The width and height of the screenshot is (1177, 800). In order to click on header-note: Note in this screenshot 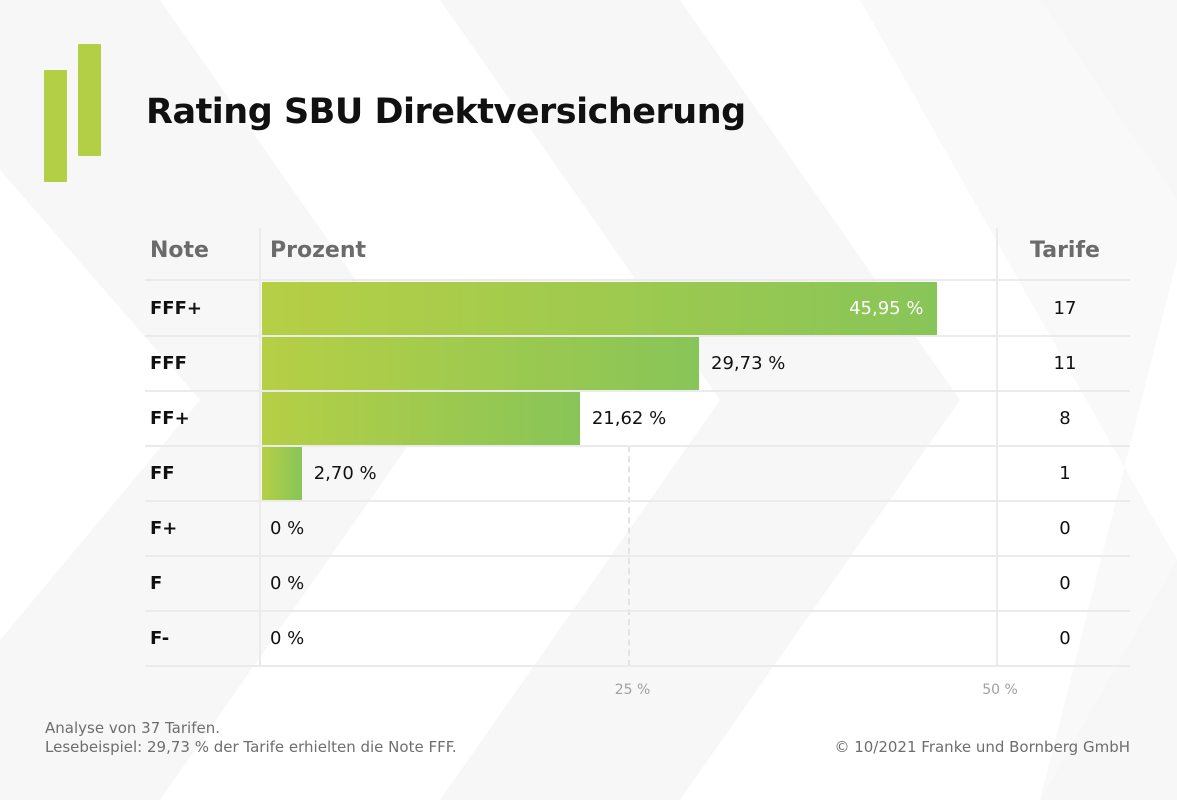, I will do `click(179, 250)`.